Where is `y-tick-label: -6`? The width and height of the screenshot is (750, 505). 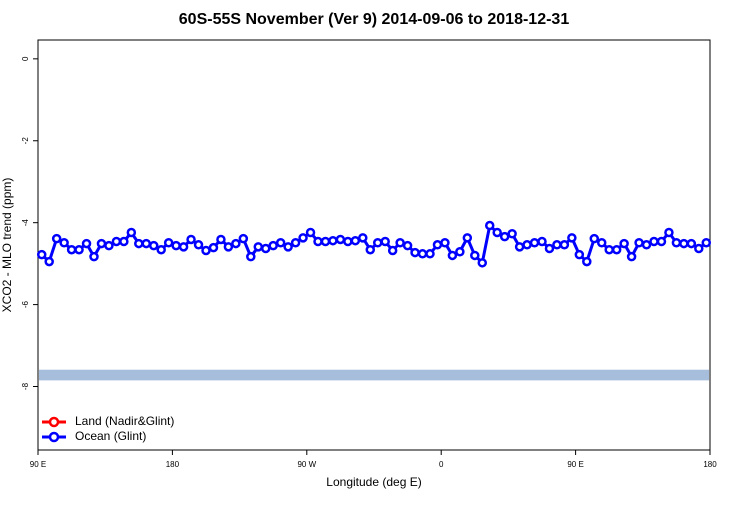 y-tick-label: -6 is located at coordinates (25, 304).